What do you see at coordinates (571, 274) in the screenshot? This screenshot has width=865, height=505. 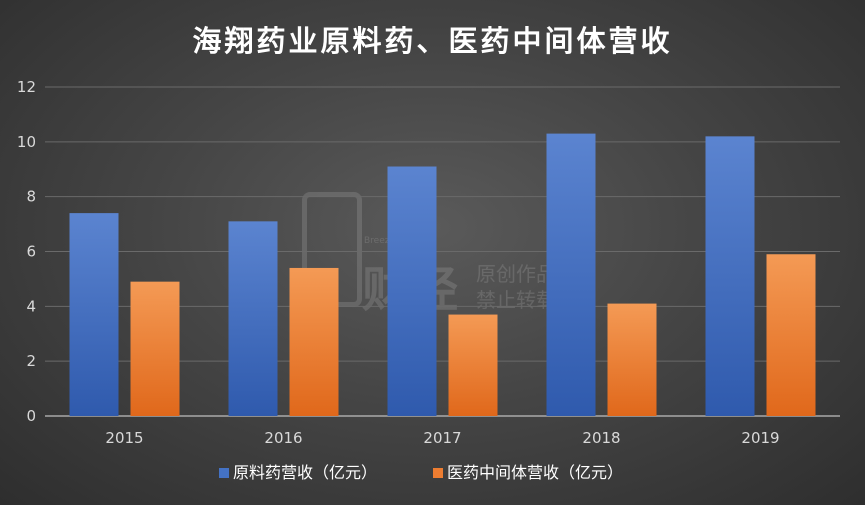 I see `bar-series-1-2018` at bounding box center [571, 274].